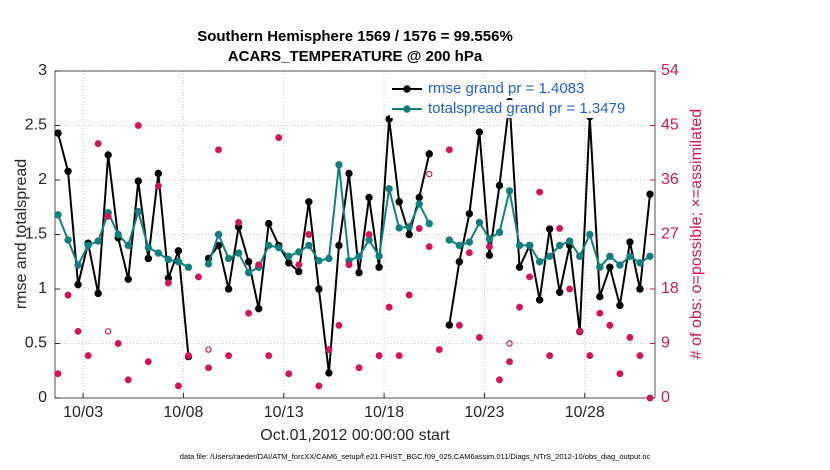 The width and height of the screenshot is (830, 470). Describe the element at coordinates (526, 108) in the screenshot. I see `legend-label: totalspread grand pr = 1.3479` at that location.